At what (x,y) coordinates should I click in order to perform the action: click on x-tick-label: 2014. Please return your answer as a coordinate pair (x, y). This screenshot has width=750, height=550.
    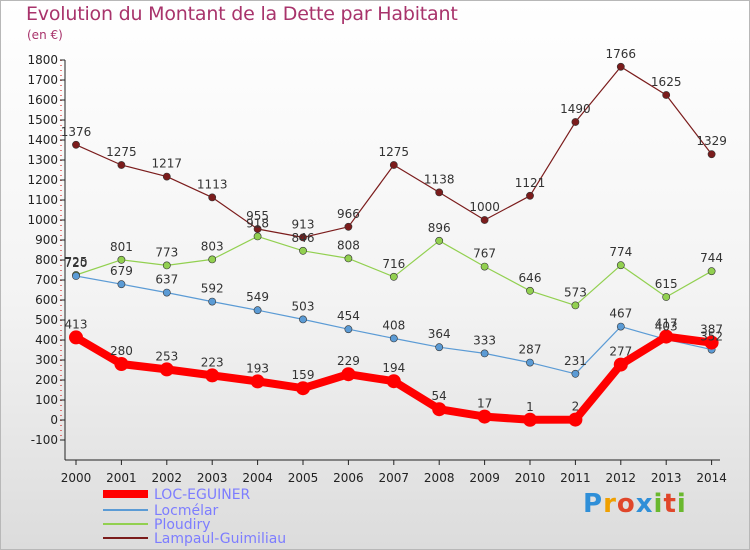
    Looking at the image, I should click on (711, 478).